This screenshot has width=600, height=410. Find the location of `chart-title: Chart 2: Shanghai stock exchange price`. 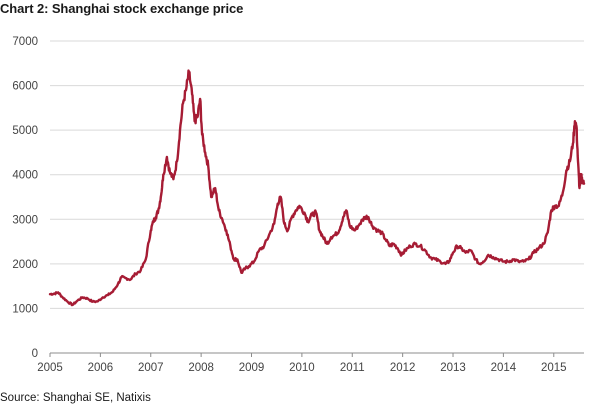

chart-title: Chart 2: Shanghai stock exchange price is located at coordinates (122, 8).